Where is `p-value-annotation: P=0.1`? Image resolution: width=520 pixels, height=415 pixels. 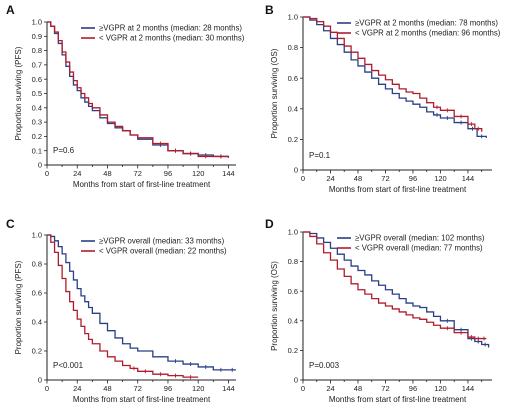 p-value-annotation: P=0.1 is located at coordinates (320, 155).